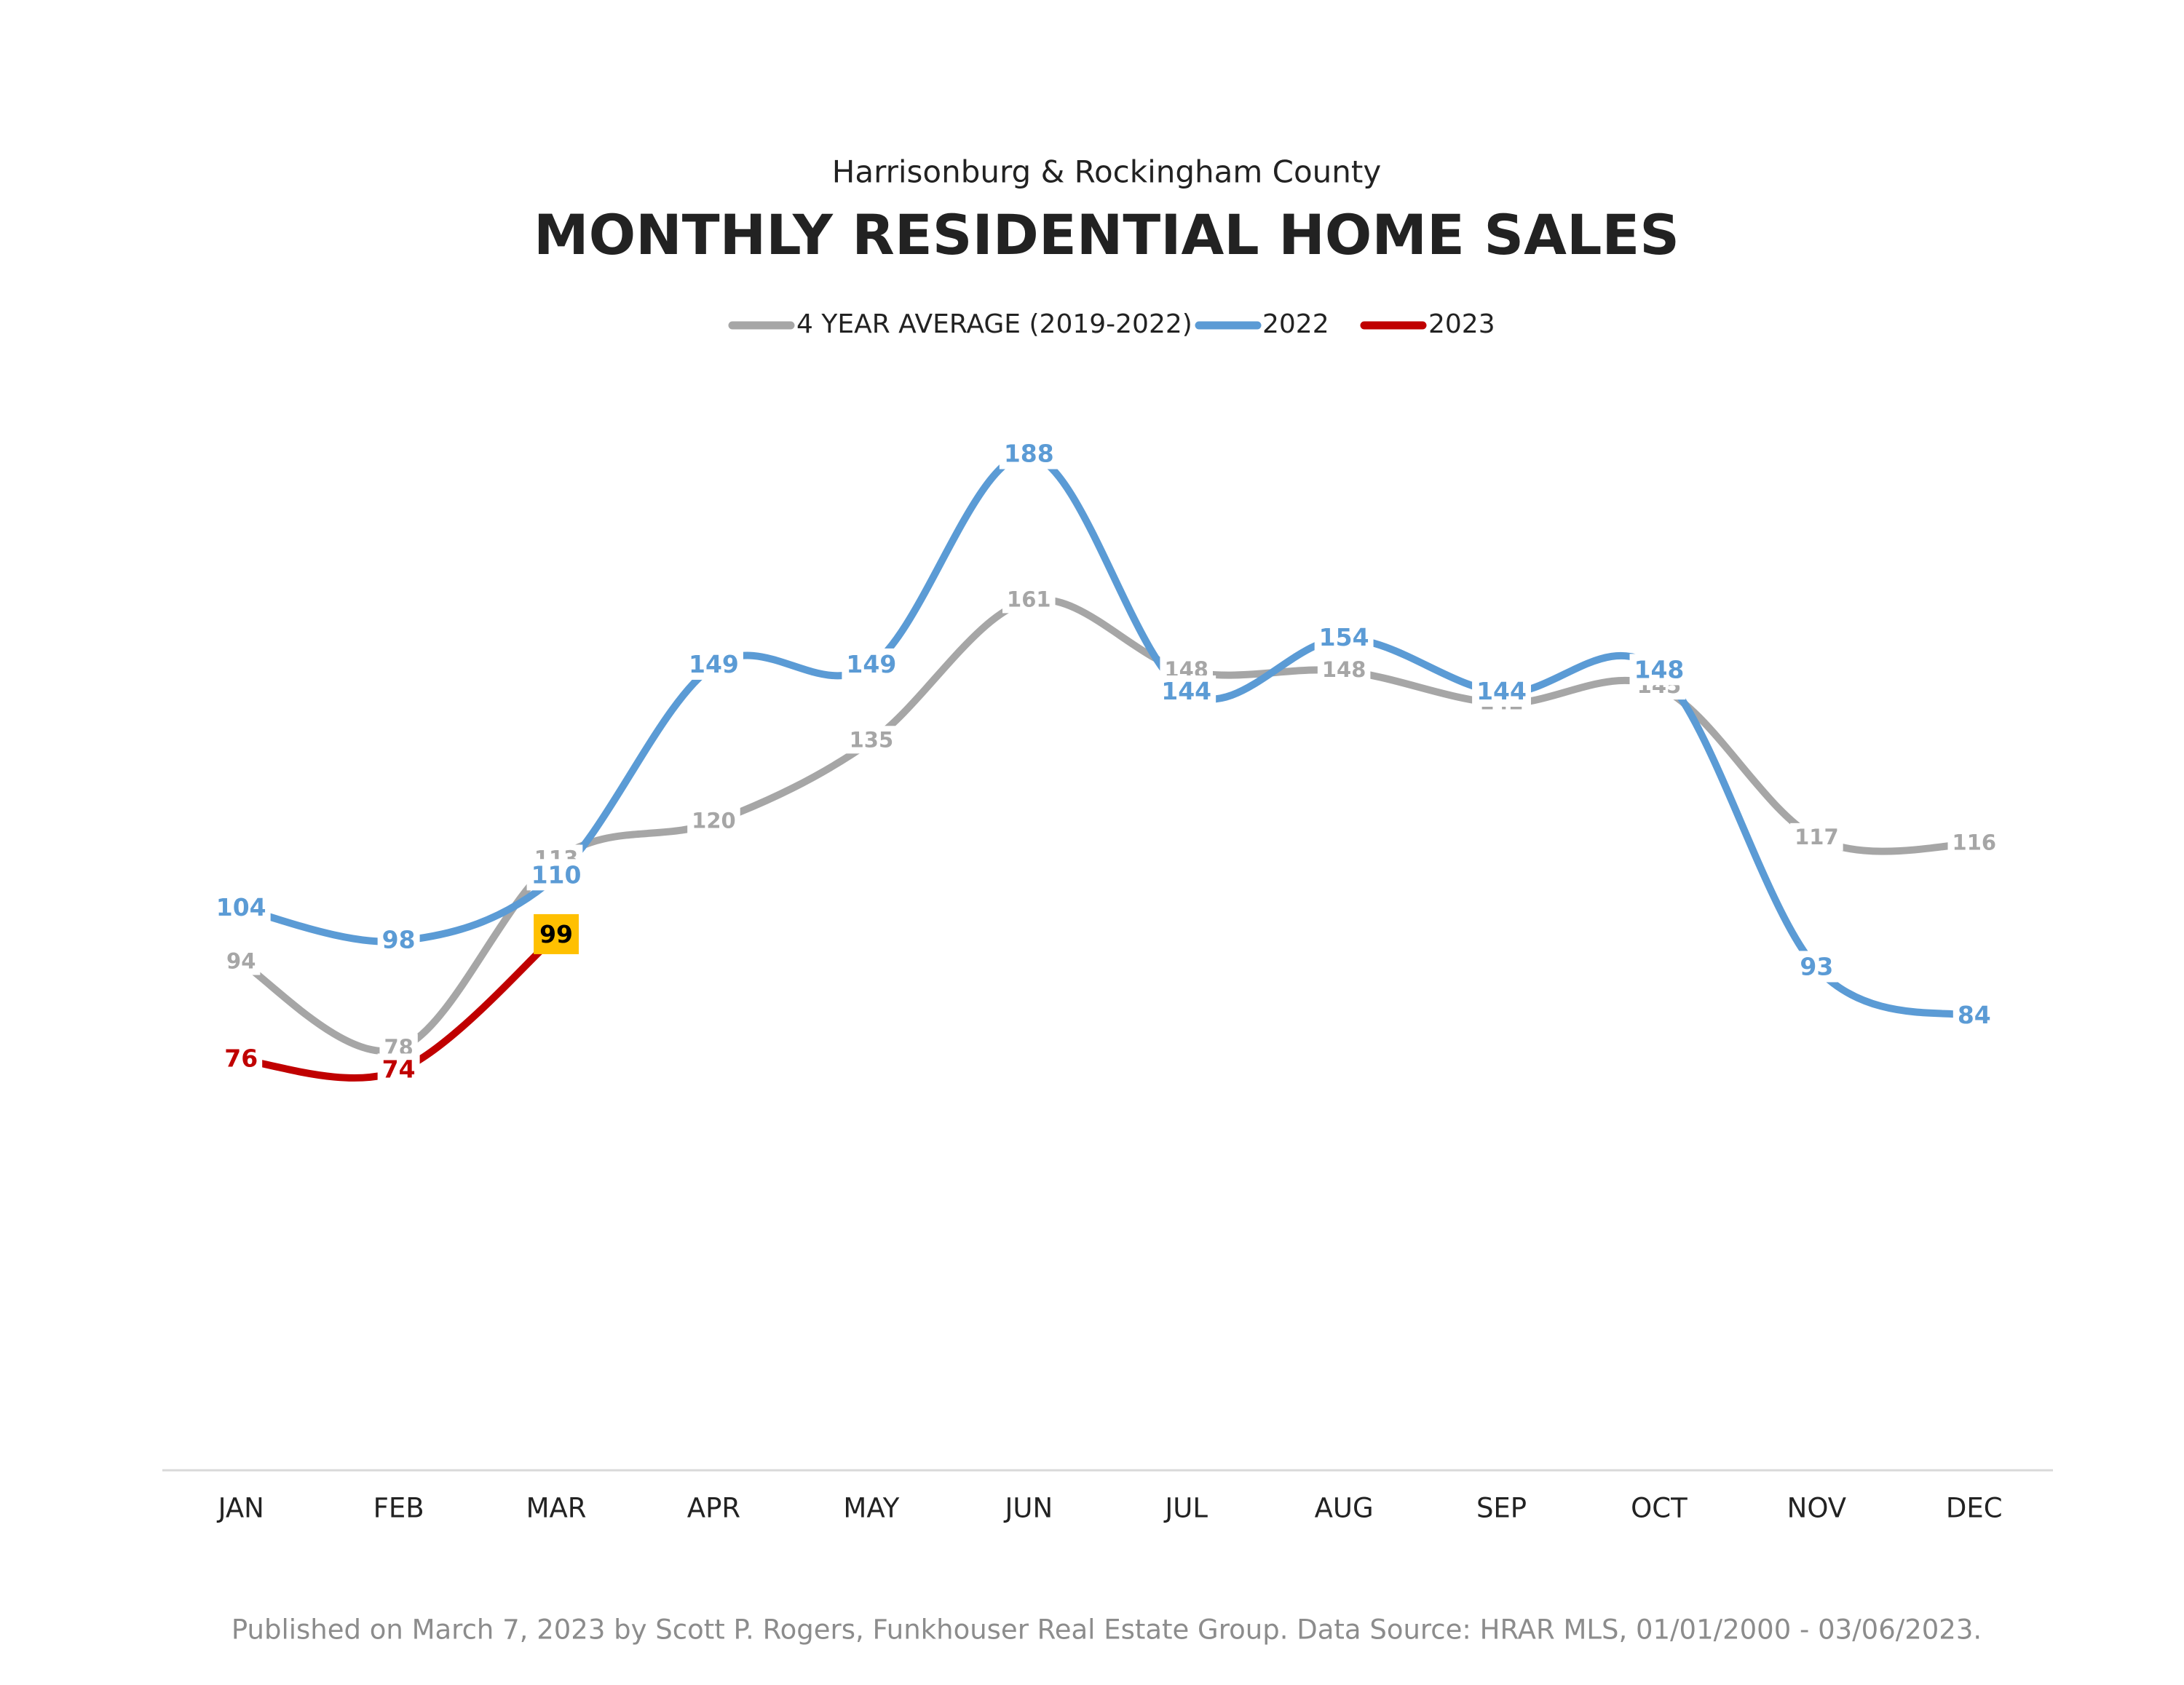 The width and height of the screenshot is (2184, 1685). Describe the element at coordinates (1659, 1508) in the screenshot. I see `x-tick-label: OCT` at that location.